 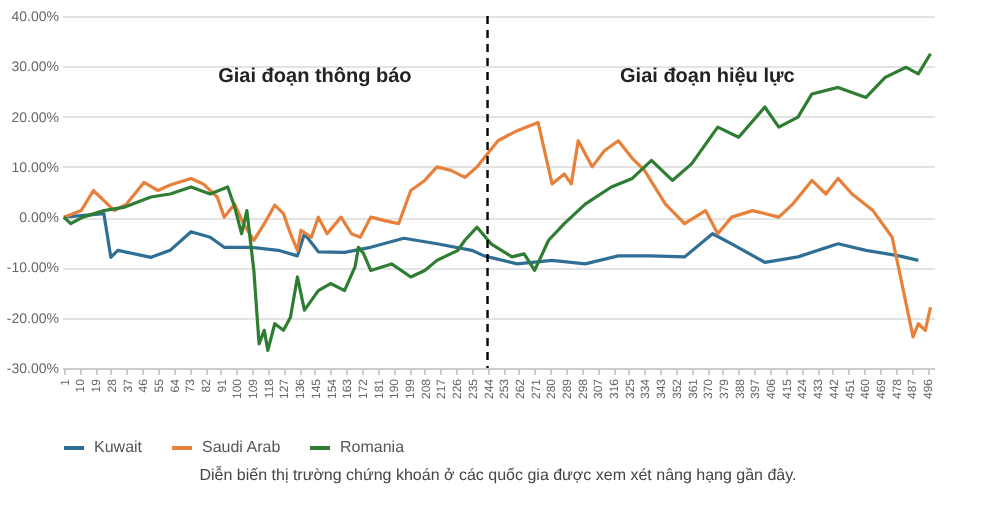 What do you see at coordinates (373, 447) in the screenshot?
I see `legend-label: Romania` at bounding box center [373, 447].